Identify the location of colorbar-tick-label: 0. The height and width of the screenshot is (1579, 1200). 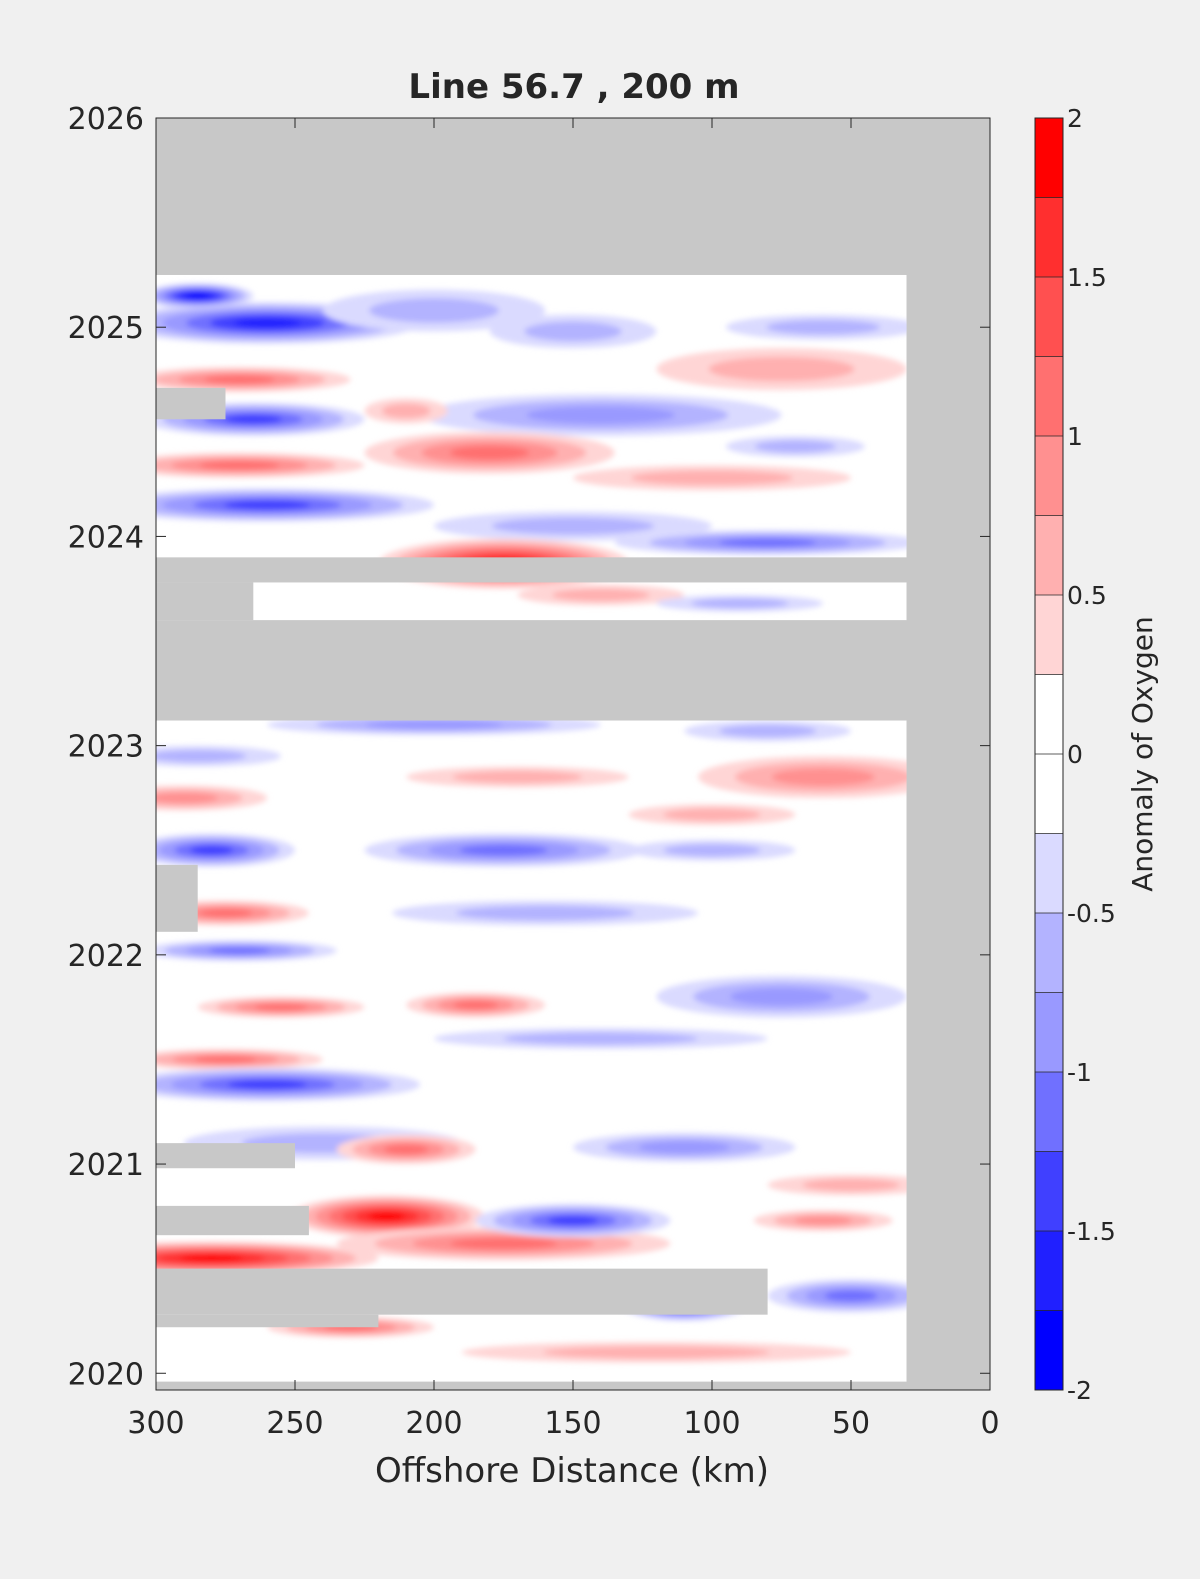
(1075, 754).